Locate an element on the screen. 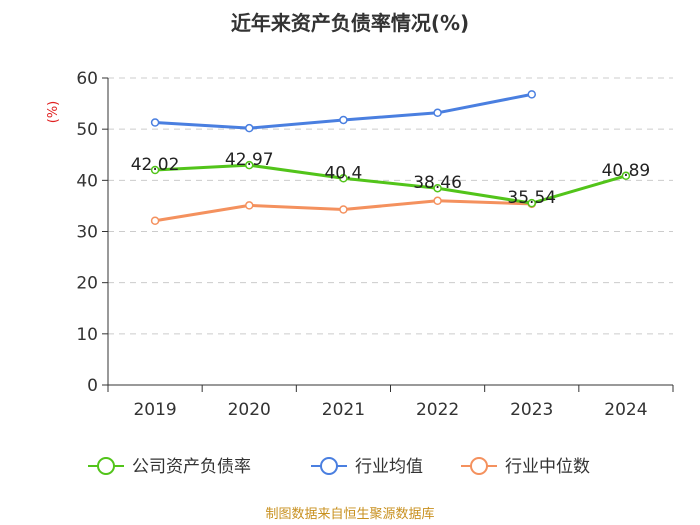 The width and height of the screenshot is (700, 525). legend-label: 行业中位数 is located at coordinates (547, 467).